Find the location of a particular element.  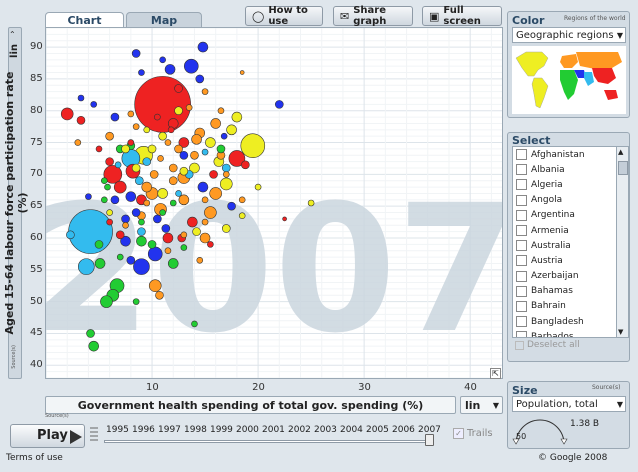

timeline-track is located at coordinates (269, 441).